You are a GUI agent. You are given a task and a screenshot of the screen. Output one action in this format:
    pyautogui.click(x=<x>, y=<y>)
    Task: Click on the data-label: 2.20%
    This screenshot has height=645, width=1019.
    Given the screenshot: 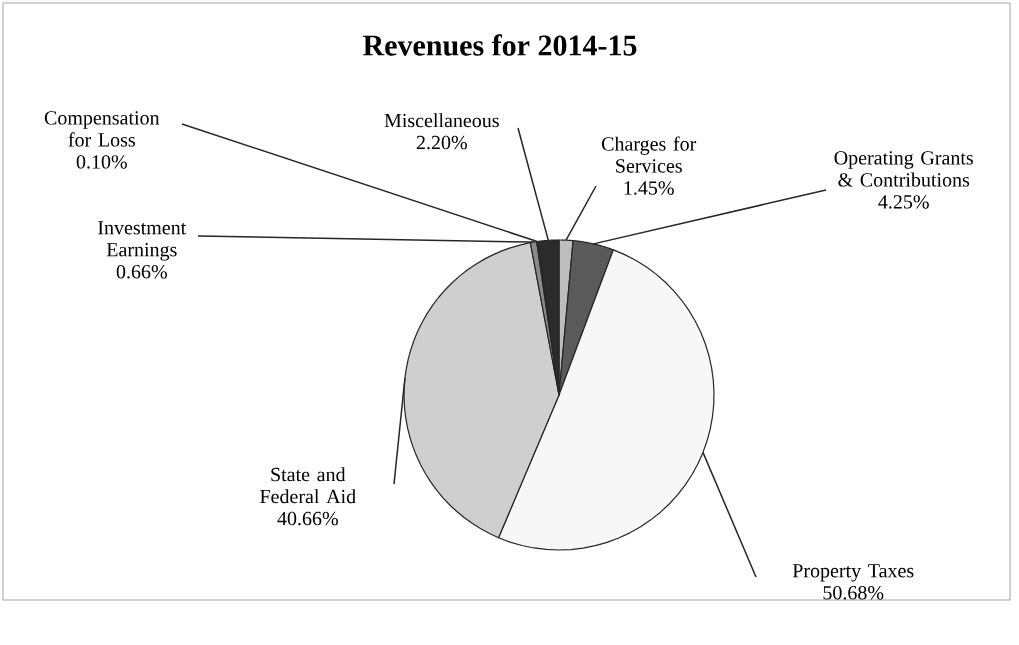 What is the action you would take?
    pyautogui.click(x=441, y=142)
    